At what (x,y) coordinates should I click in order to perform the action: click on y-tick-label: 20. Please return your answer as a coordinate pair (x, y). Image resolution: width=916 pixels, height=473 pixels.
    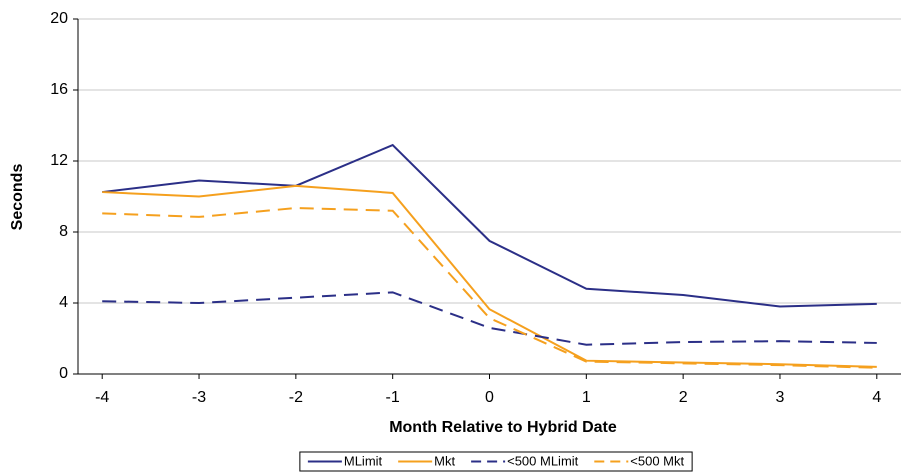
    Looking at the image, I should click on (59, 18).